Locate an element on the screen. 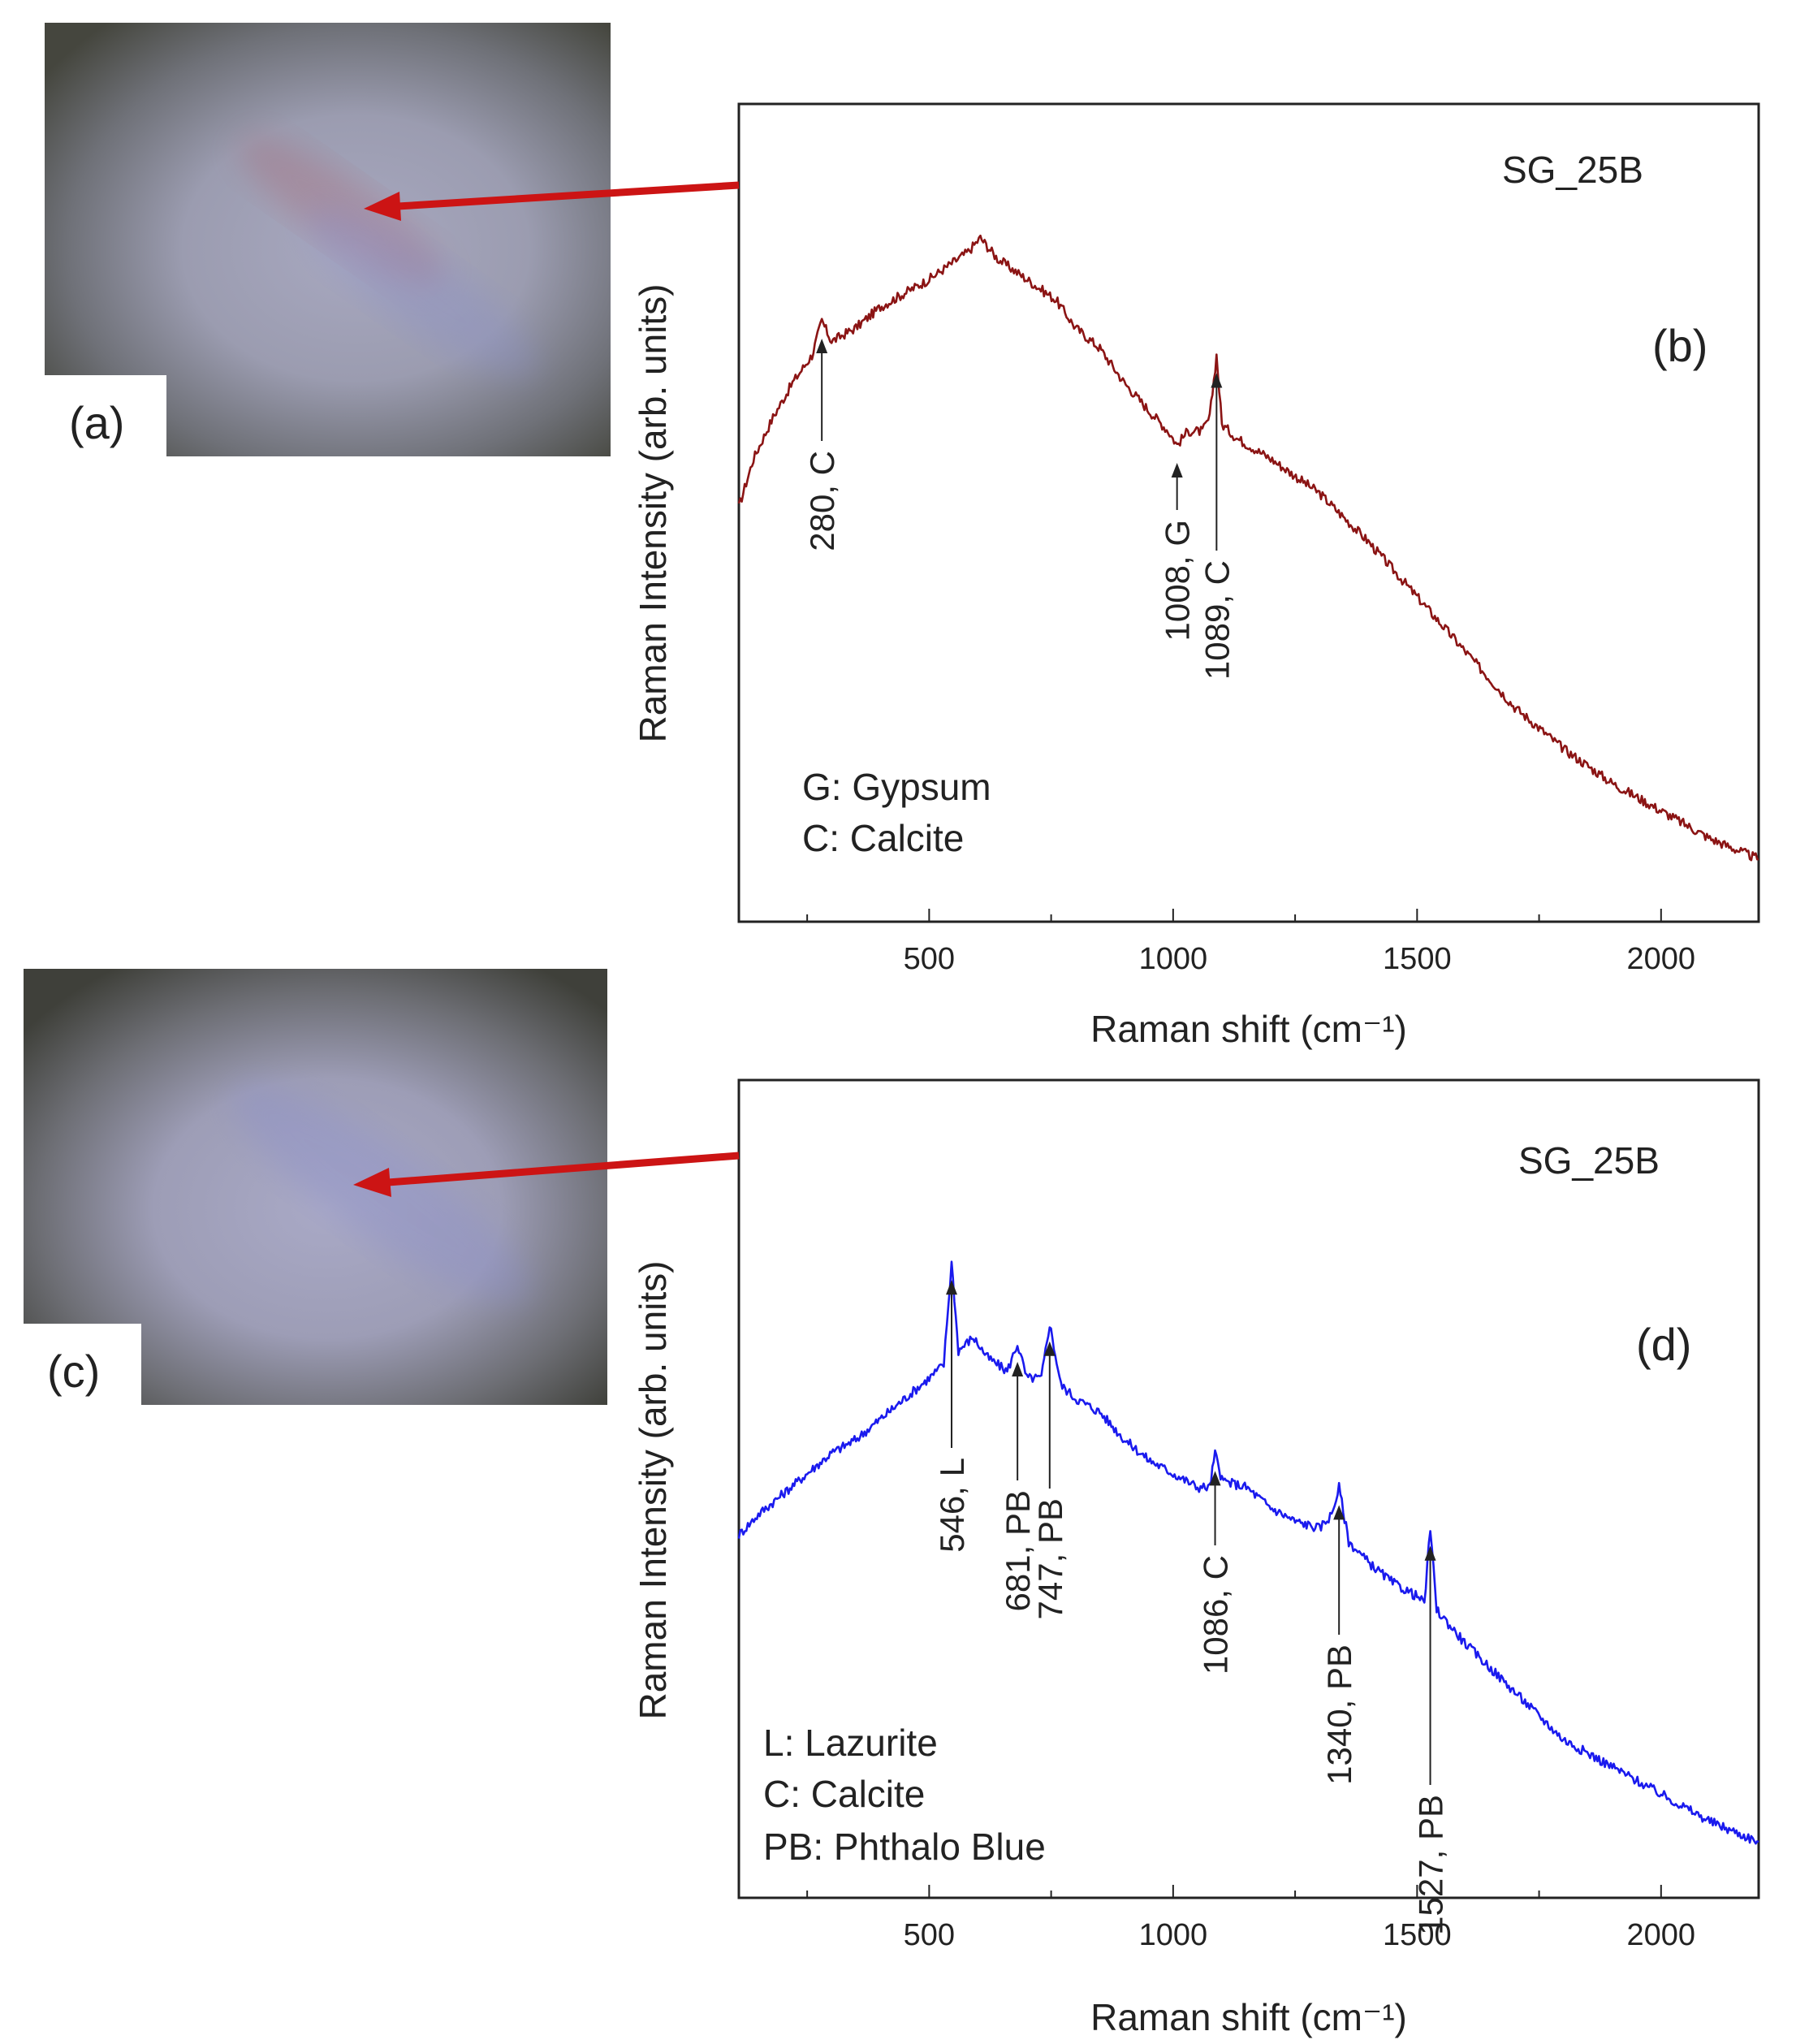 The image size is (1796, 2044). chart-d-annotation-label-747: 747, PB is located at coordinates (1050, 1558).